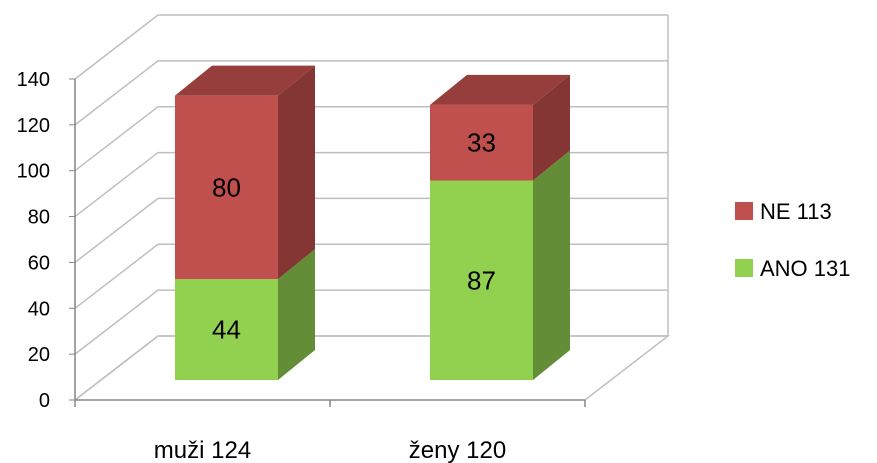 The height and width of the screenshot is (463, 877). What do you see at coordinates (39, 309) in the screenshot?
I see `y-tick-label: 40` at bounding box center [39, 309].